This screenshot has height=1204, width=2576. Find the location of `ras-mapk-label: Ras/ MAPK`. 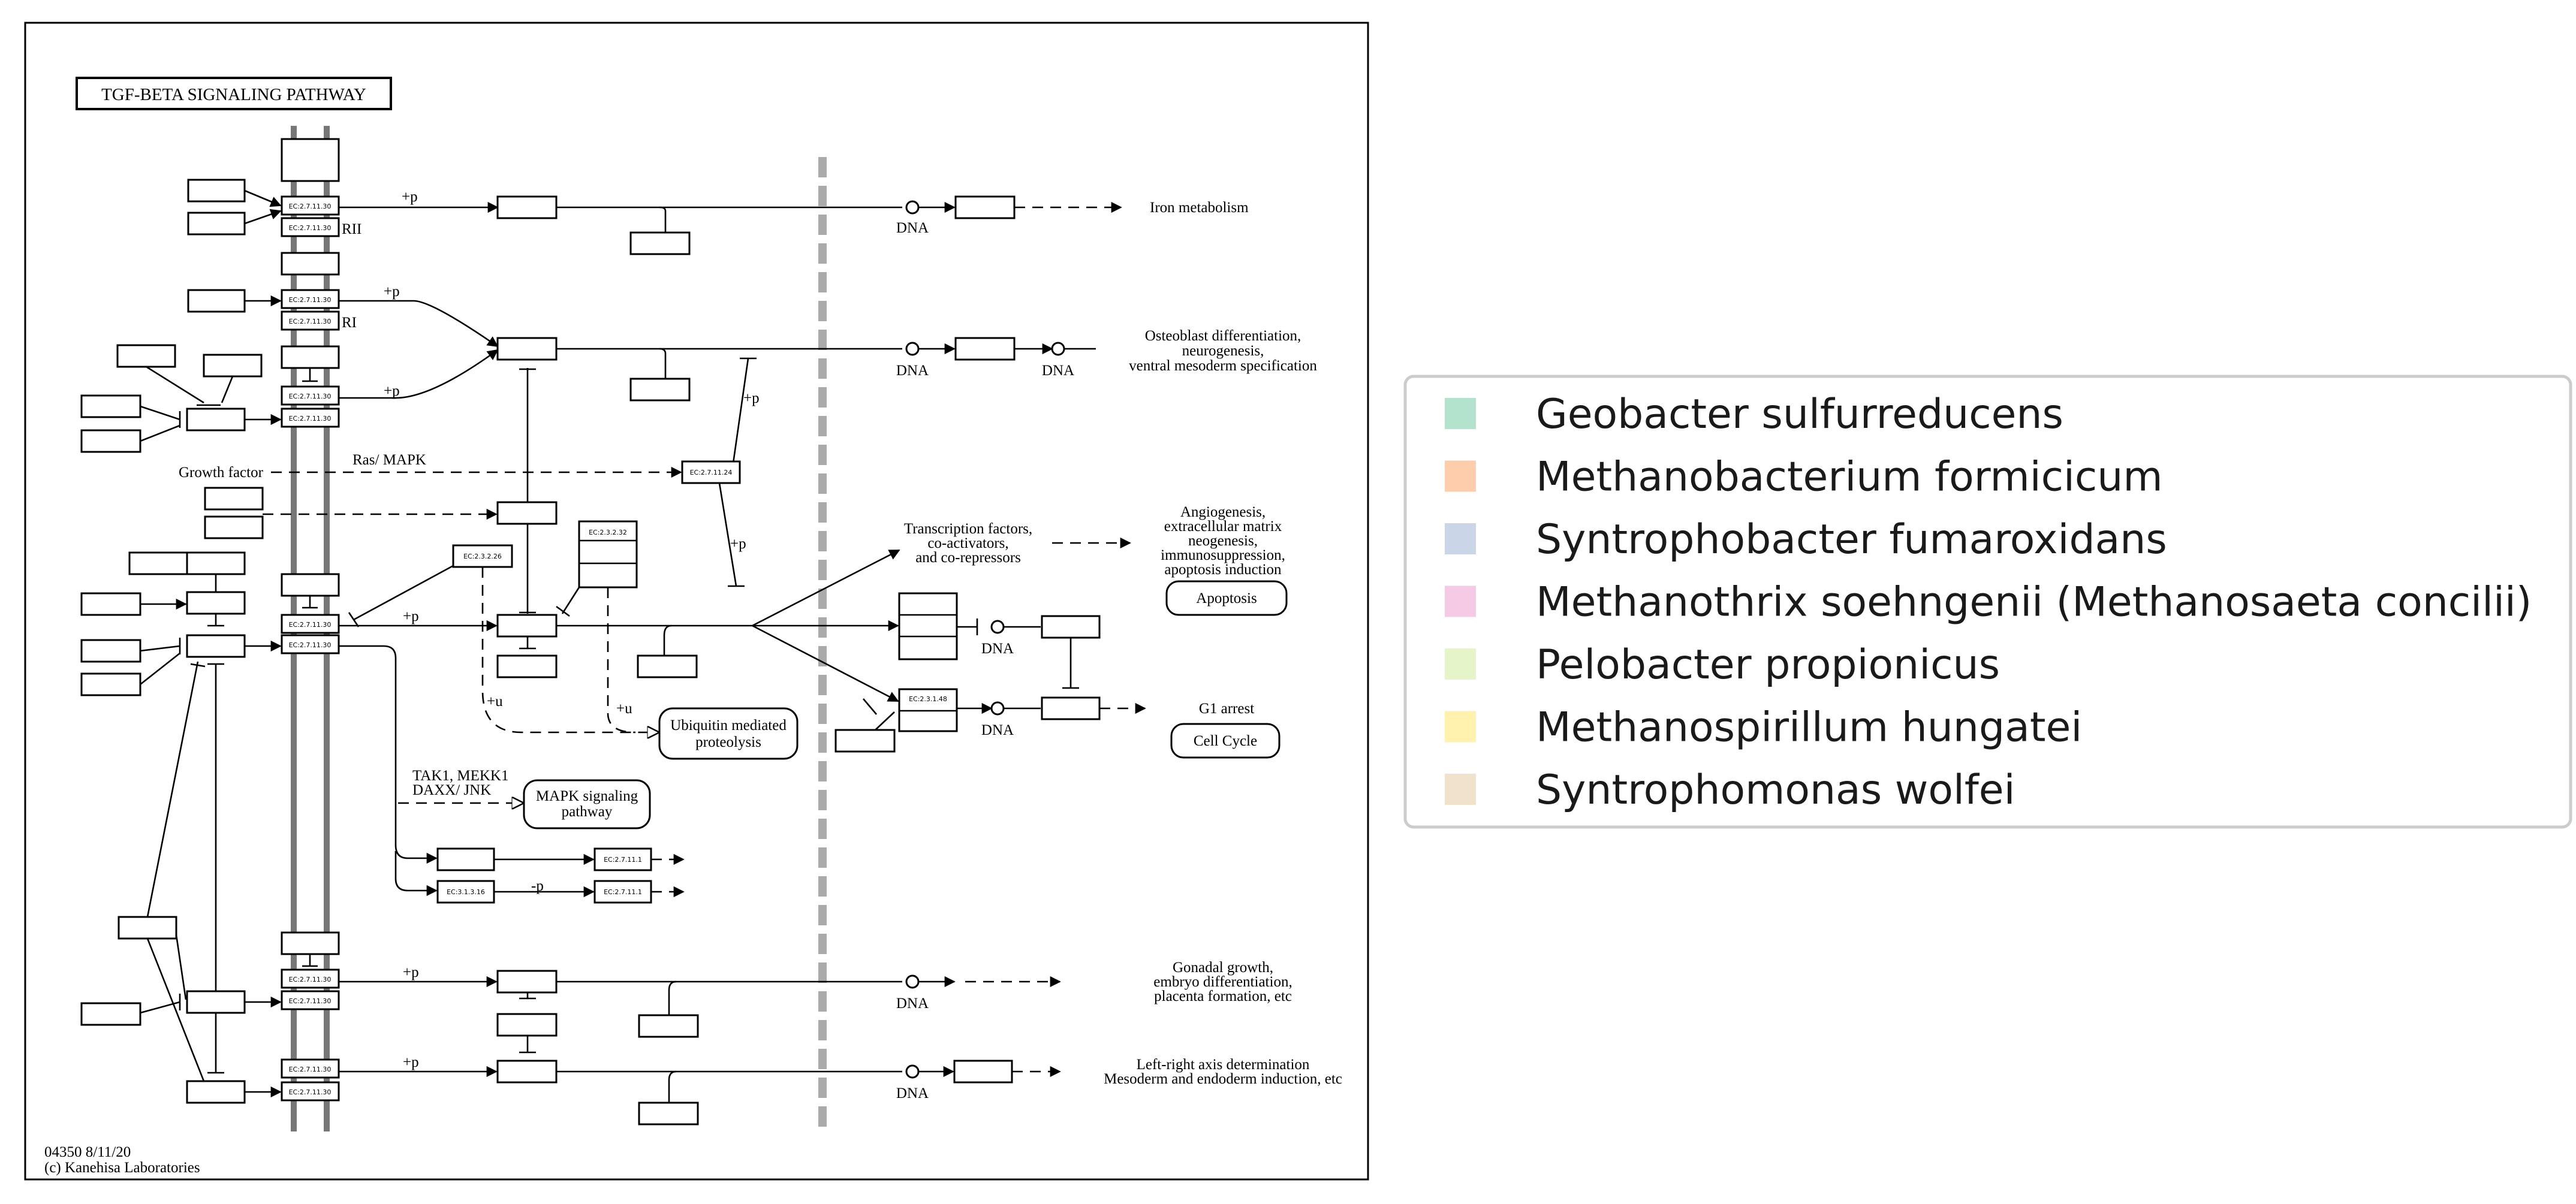

ras-mapk-label: Ras/ MAPK is located at coordinates (389, 460).